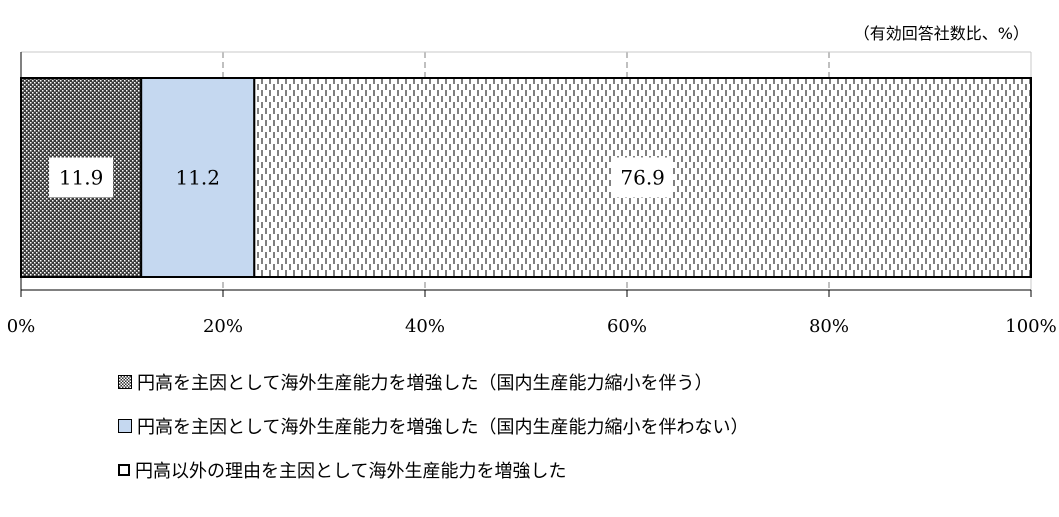 The image size is (1059, 517). Describe the element at coordinates (829, 326) in the screenshot. I see `x-tick-label: 80%` at that location.